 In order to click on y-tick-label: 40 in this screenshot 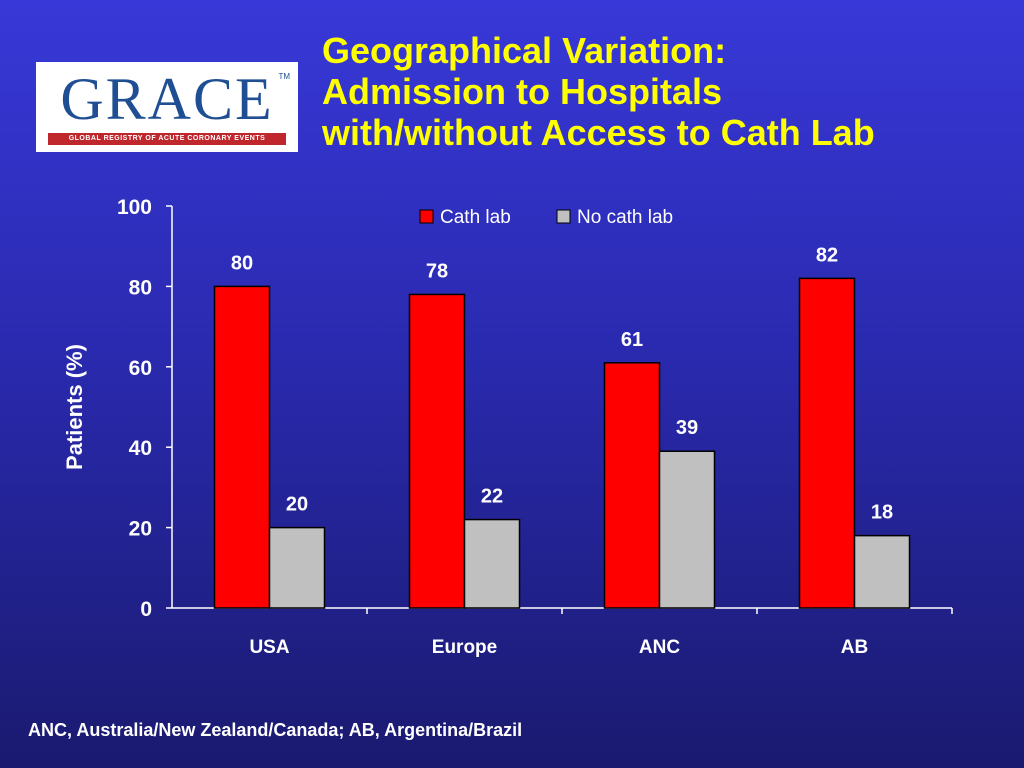, I will do `click(140, 448)`.